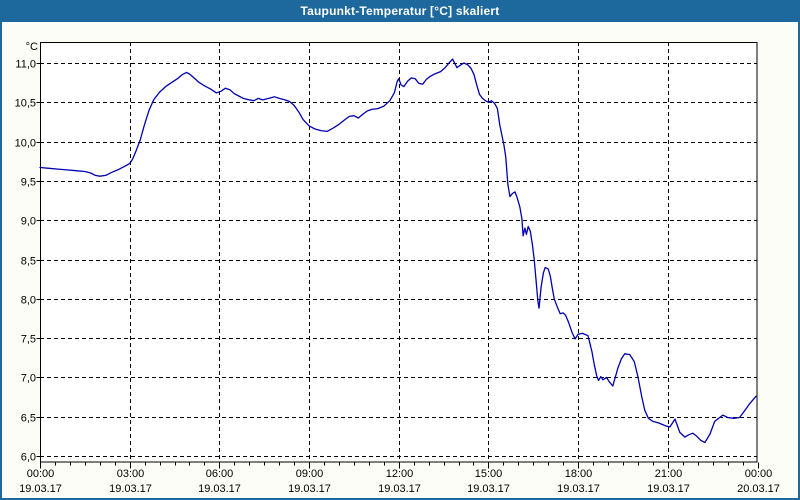 Image resolution: width=800 pixels, height=500 pixels. What do you see at coordinates (25, 104) in the screenshot?
I see `svg-text: 10,5` at bounding box center [25, 104].